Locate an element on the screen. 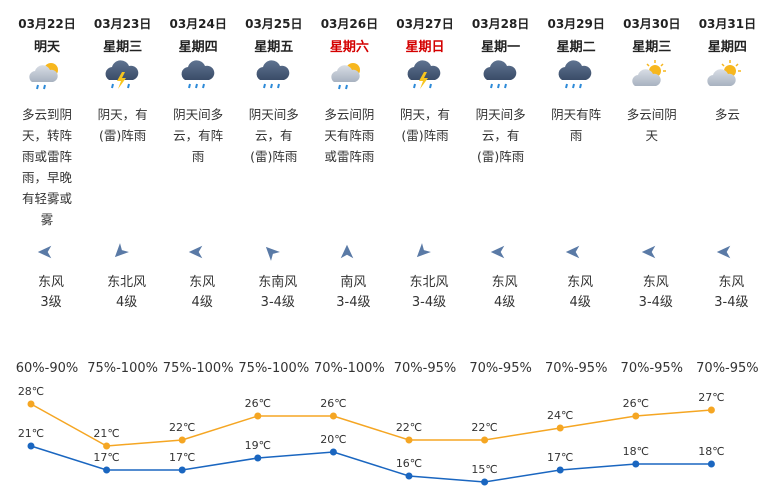 This screenshot has width=774, height=495. wind-level: 3级 is located at coordinates (51, 302).